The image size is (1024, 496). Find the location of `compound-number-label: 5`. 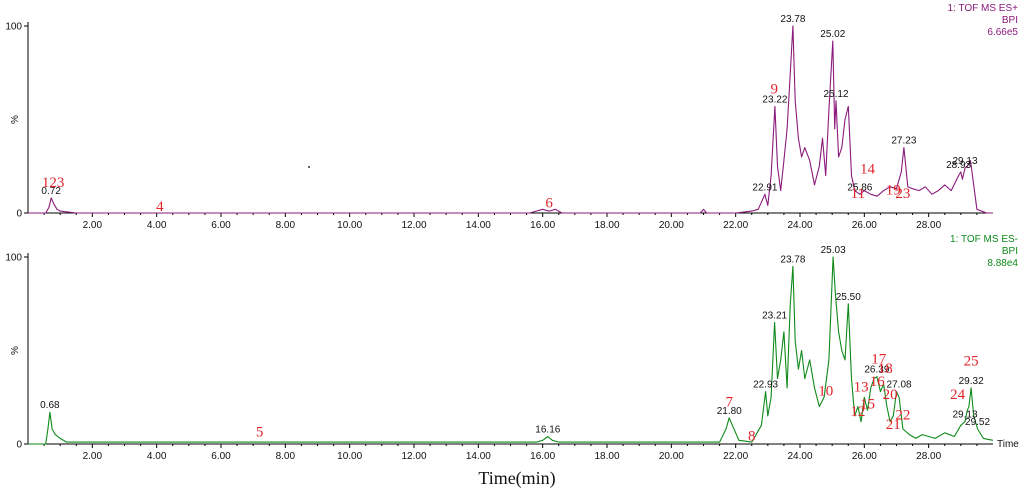

compound-number-label: 5 is located at coordinates (260, 433).